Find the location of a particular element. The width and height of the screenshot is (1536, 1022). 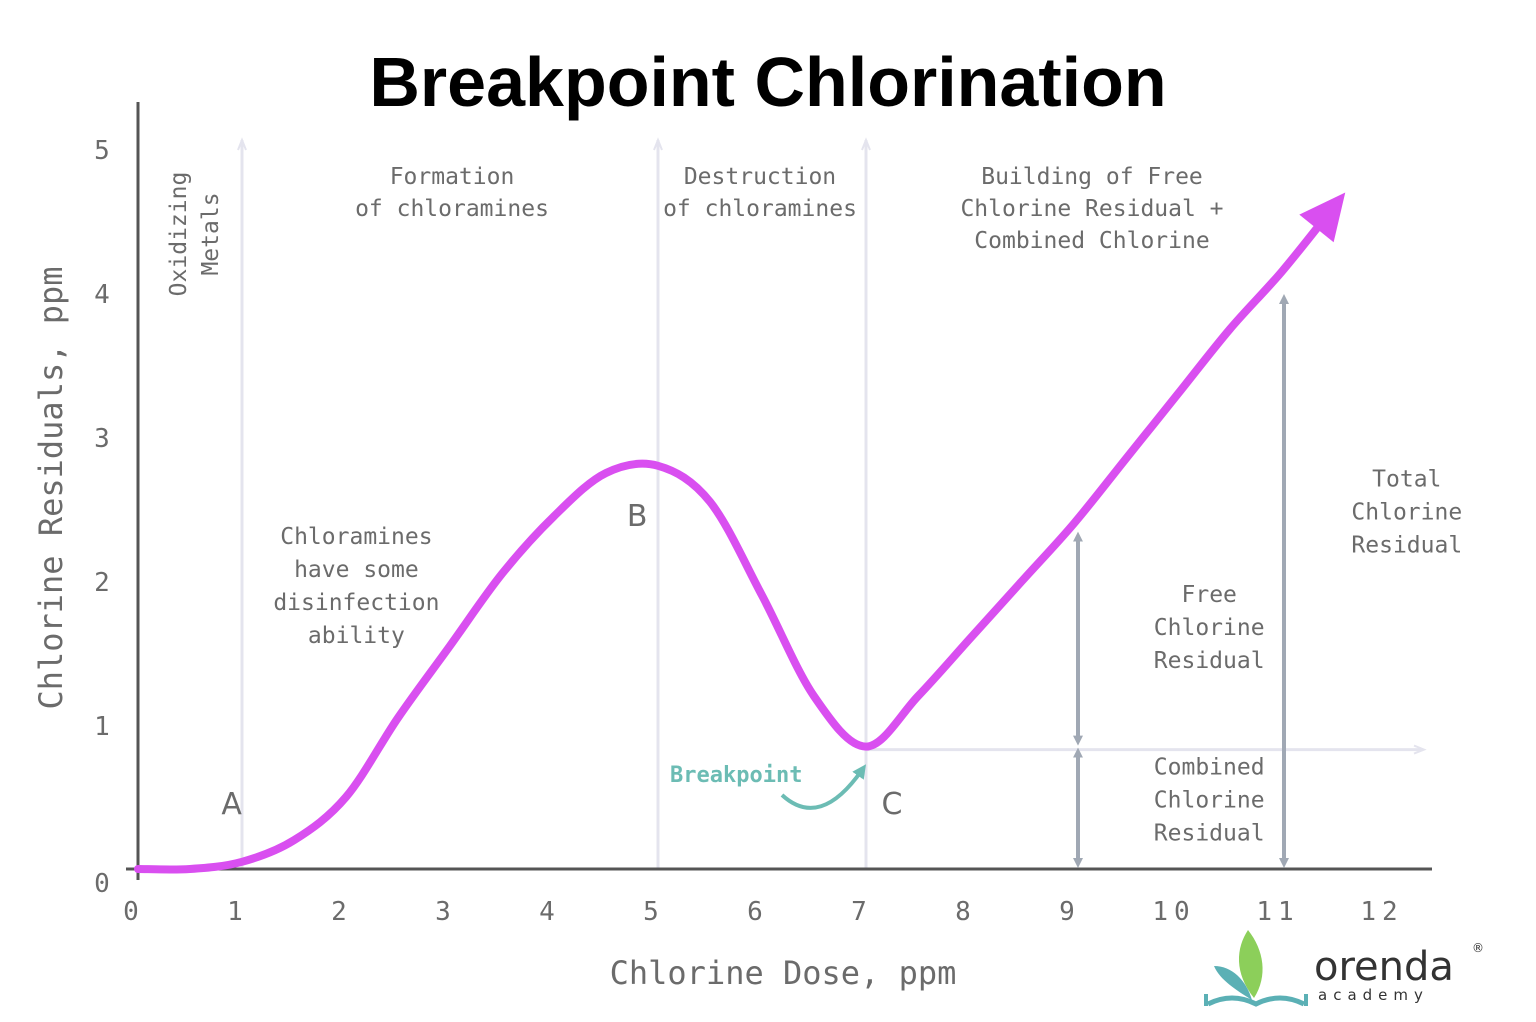

region-label-3: Destruction of chloramines is located at coordinates (760, 193).